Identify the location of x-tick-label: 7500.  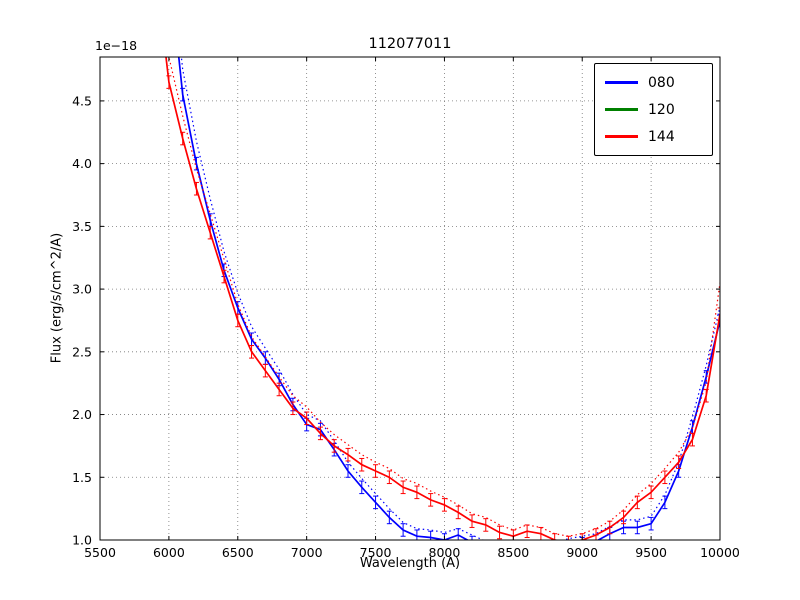
(376, 552).